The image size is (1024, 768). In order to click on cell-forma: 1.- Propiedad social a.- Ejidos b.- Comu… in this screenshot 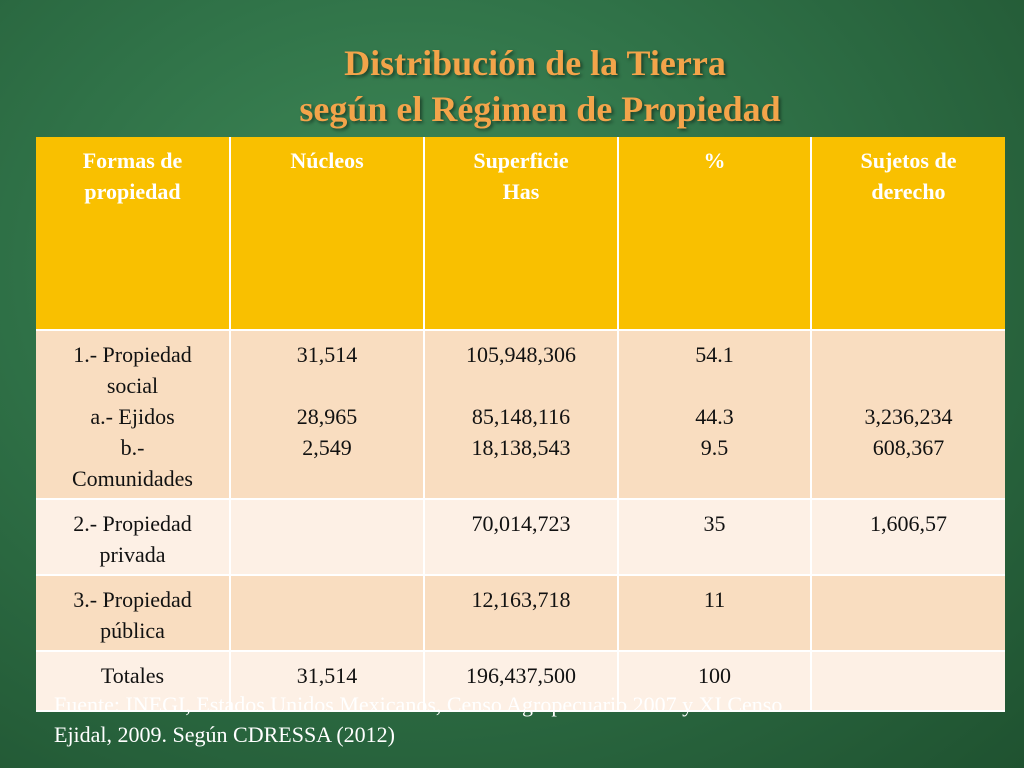, I will do `click(133, 415)`.